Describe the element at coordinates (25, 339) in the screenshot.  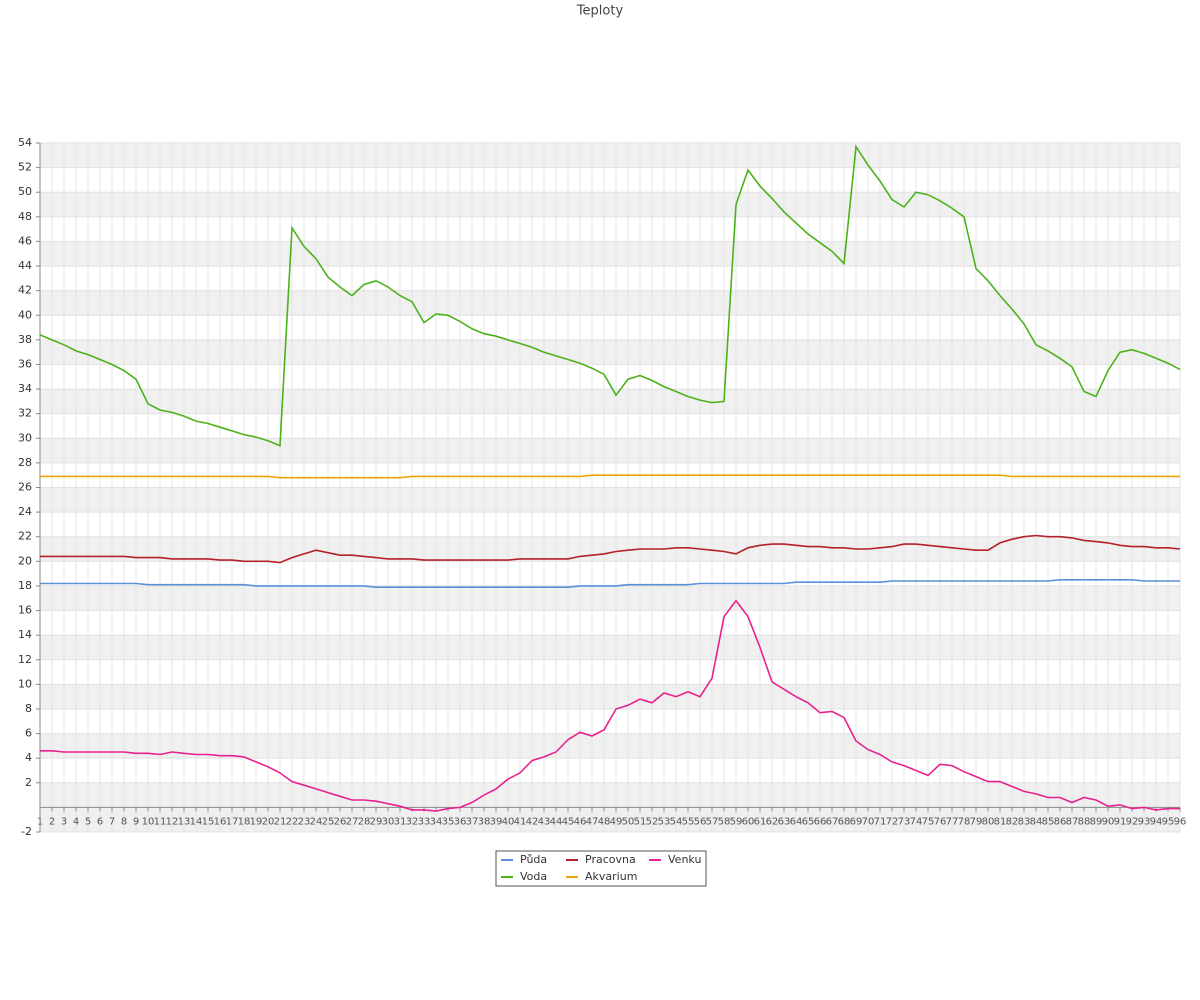
I see `y-tick-label: 38` at that location.